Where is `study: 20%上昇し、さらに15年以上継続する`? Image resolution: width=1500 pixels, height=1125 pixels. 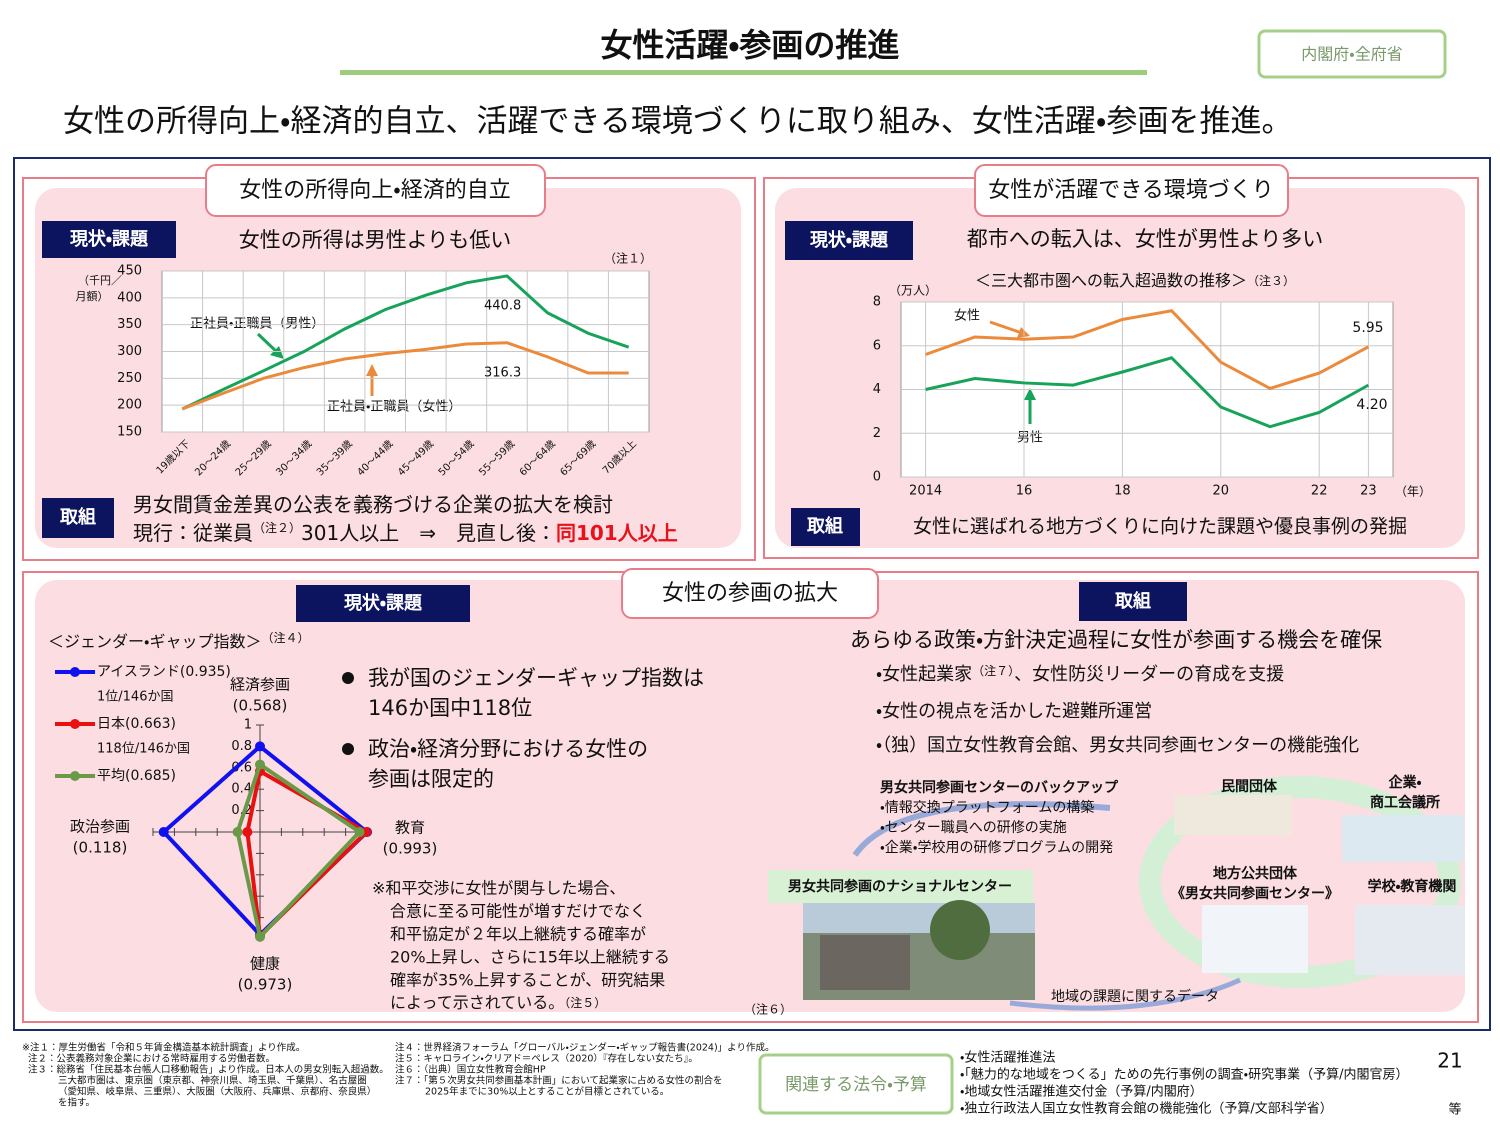 study: 20%上昇し、さらに15年以上継続する is located at coordinates (530, 957).